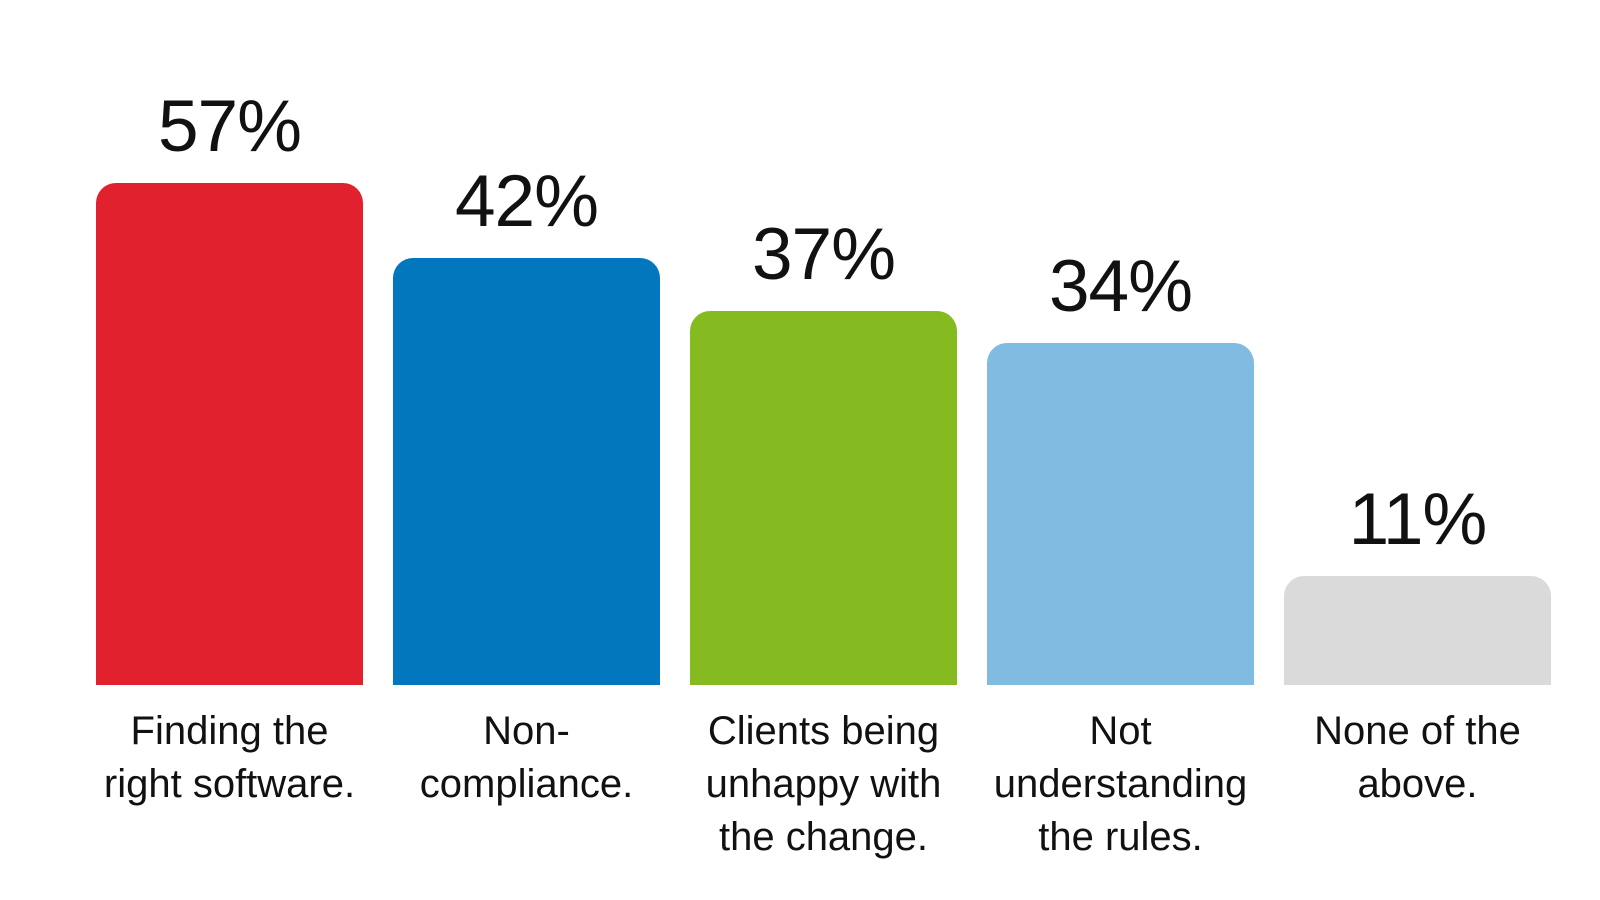  I want to click on bar-non-compliance, so click(526, 471).